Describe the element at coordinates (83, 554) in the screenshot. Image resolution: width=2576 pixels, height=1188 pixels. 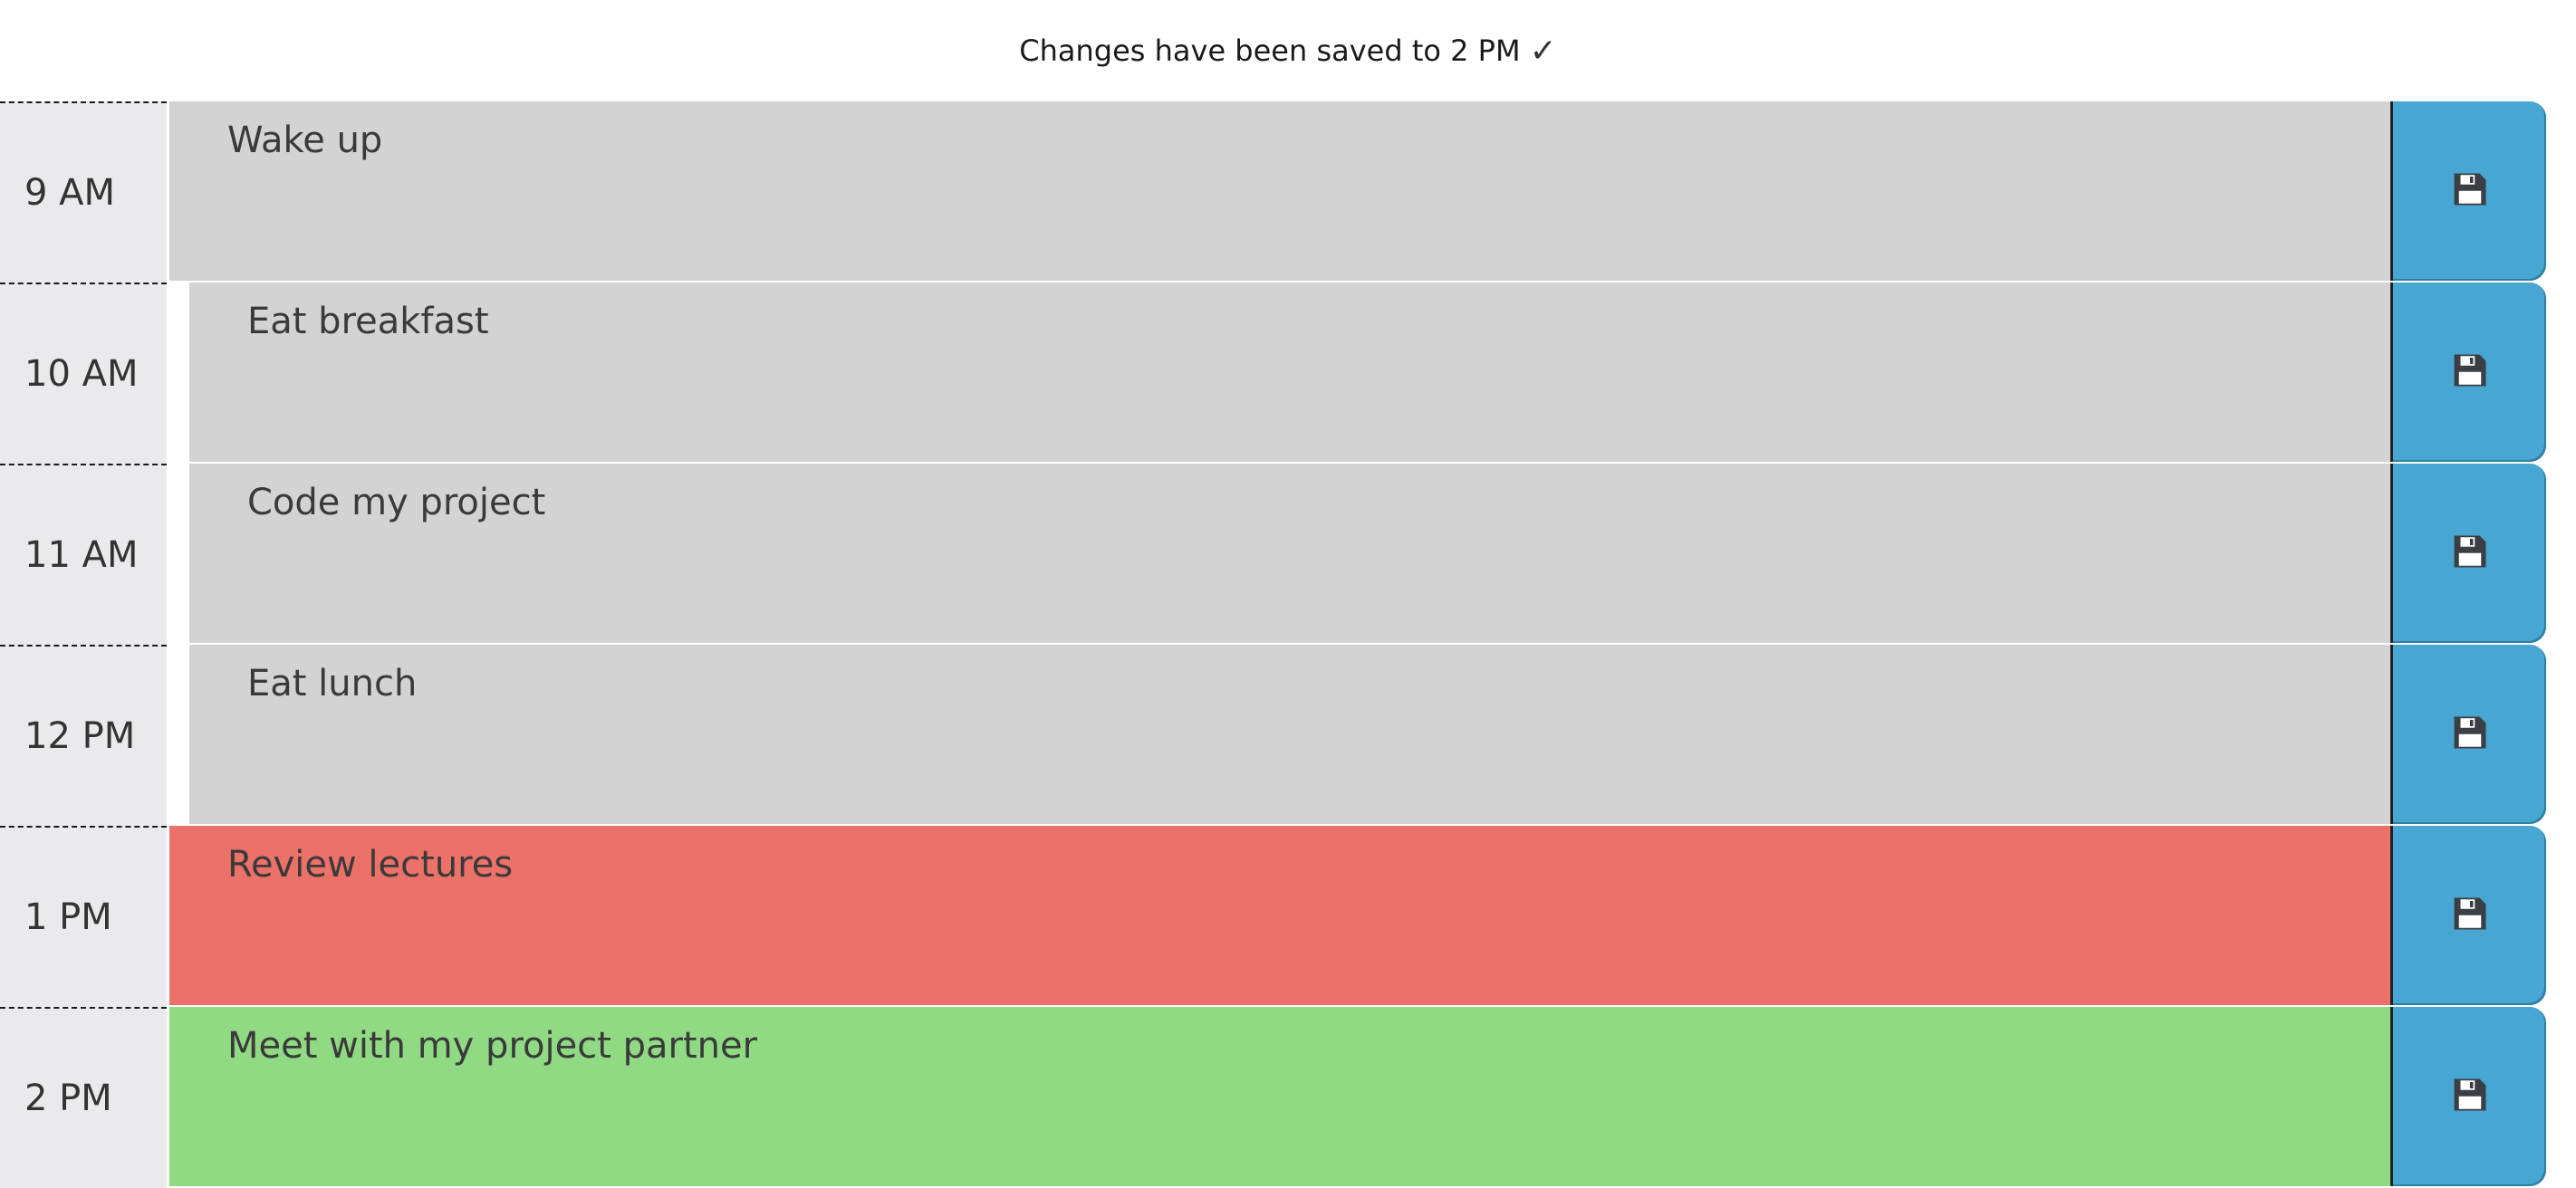
I see `hour-label: 11 AM` at that location.